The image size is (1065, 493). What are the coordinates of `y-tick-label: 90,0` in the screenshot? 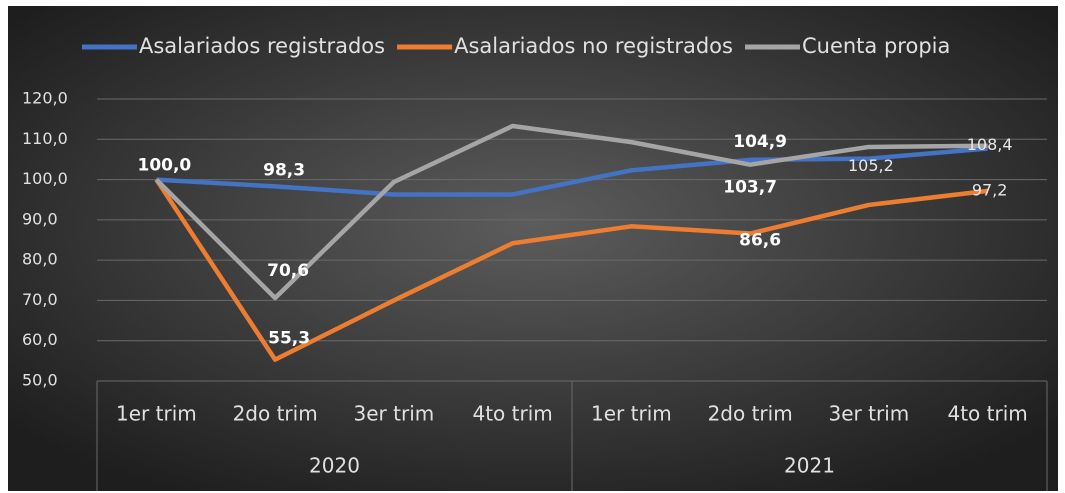 It's located at (40, 218).